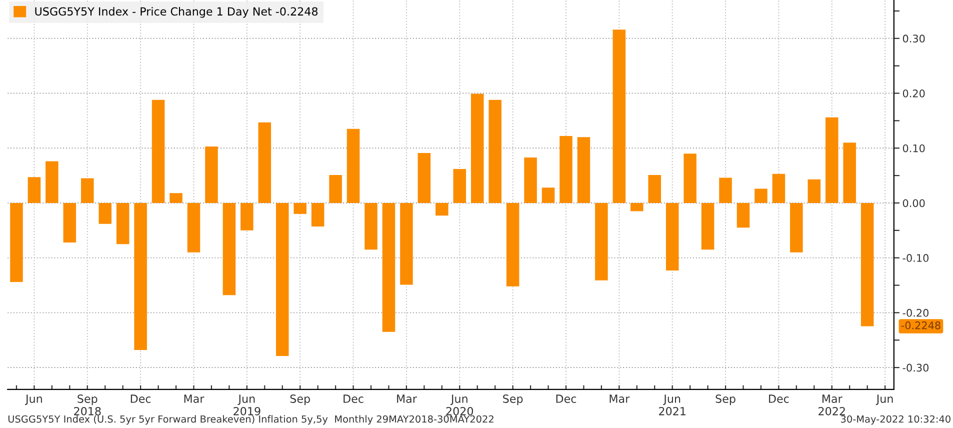  Describe the element at coordinates (915, 258) in the screenshot. I see `y-tick-label: -0.10` at that location.